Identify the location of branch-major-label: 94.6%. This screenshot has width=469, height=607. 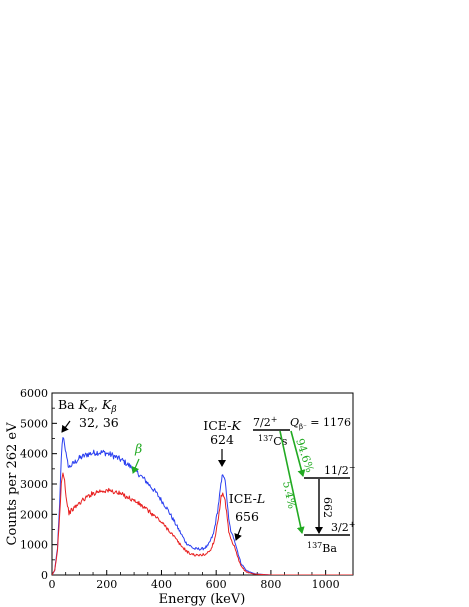
(304, 455).